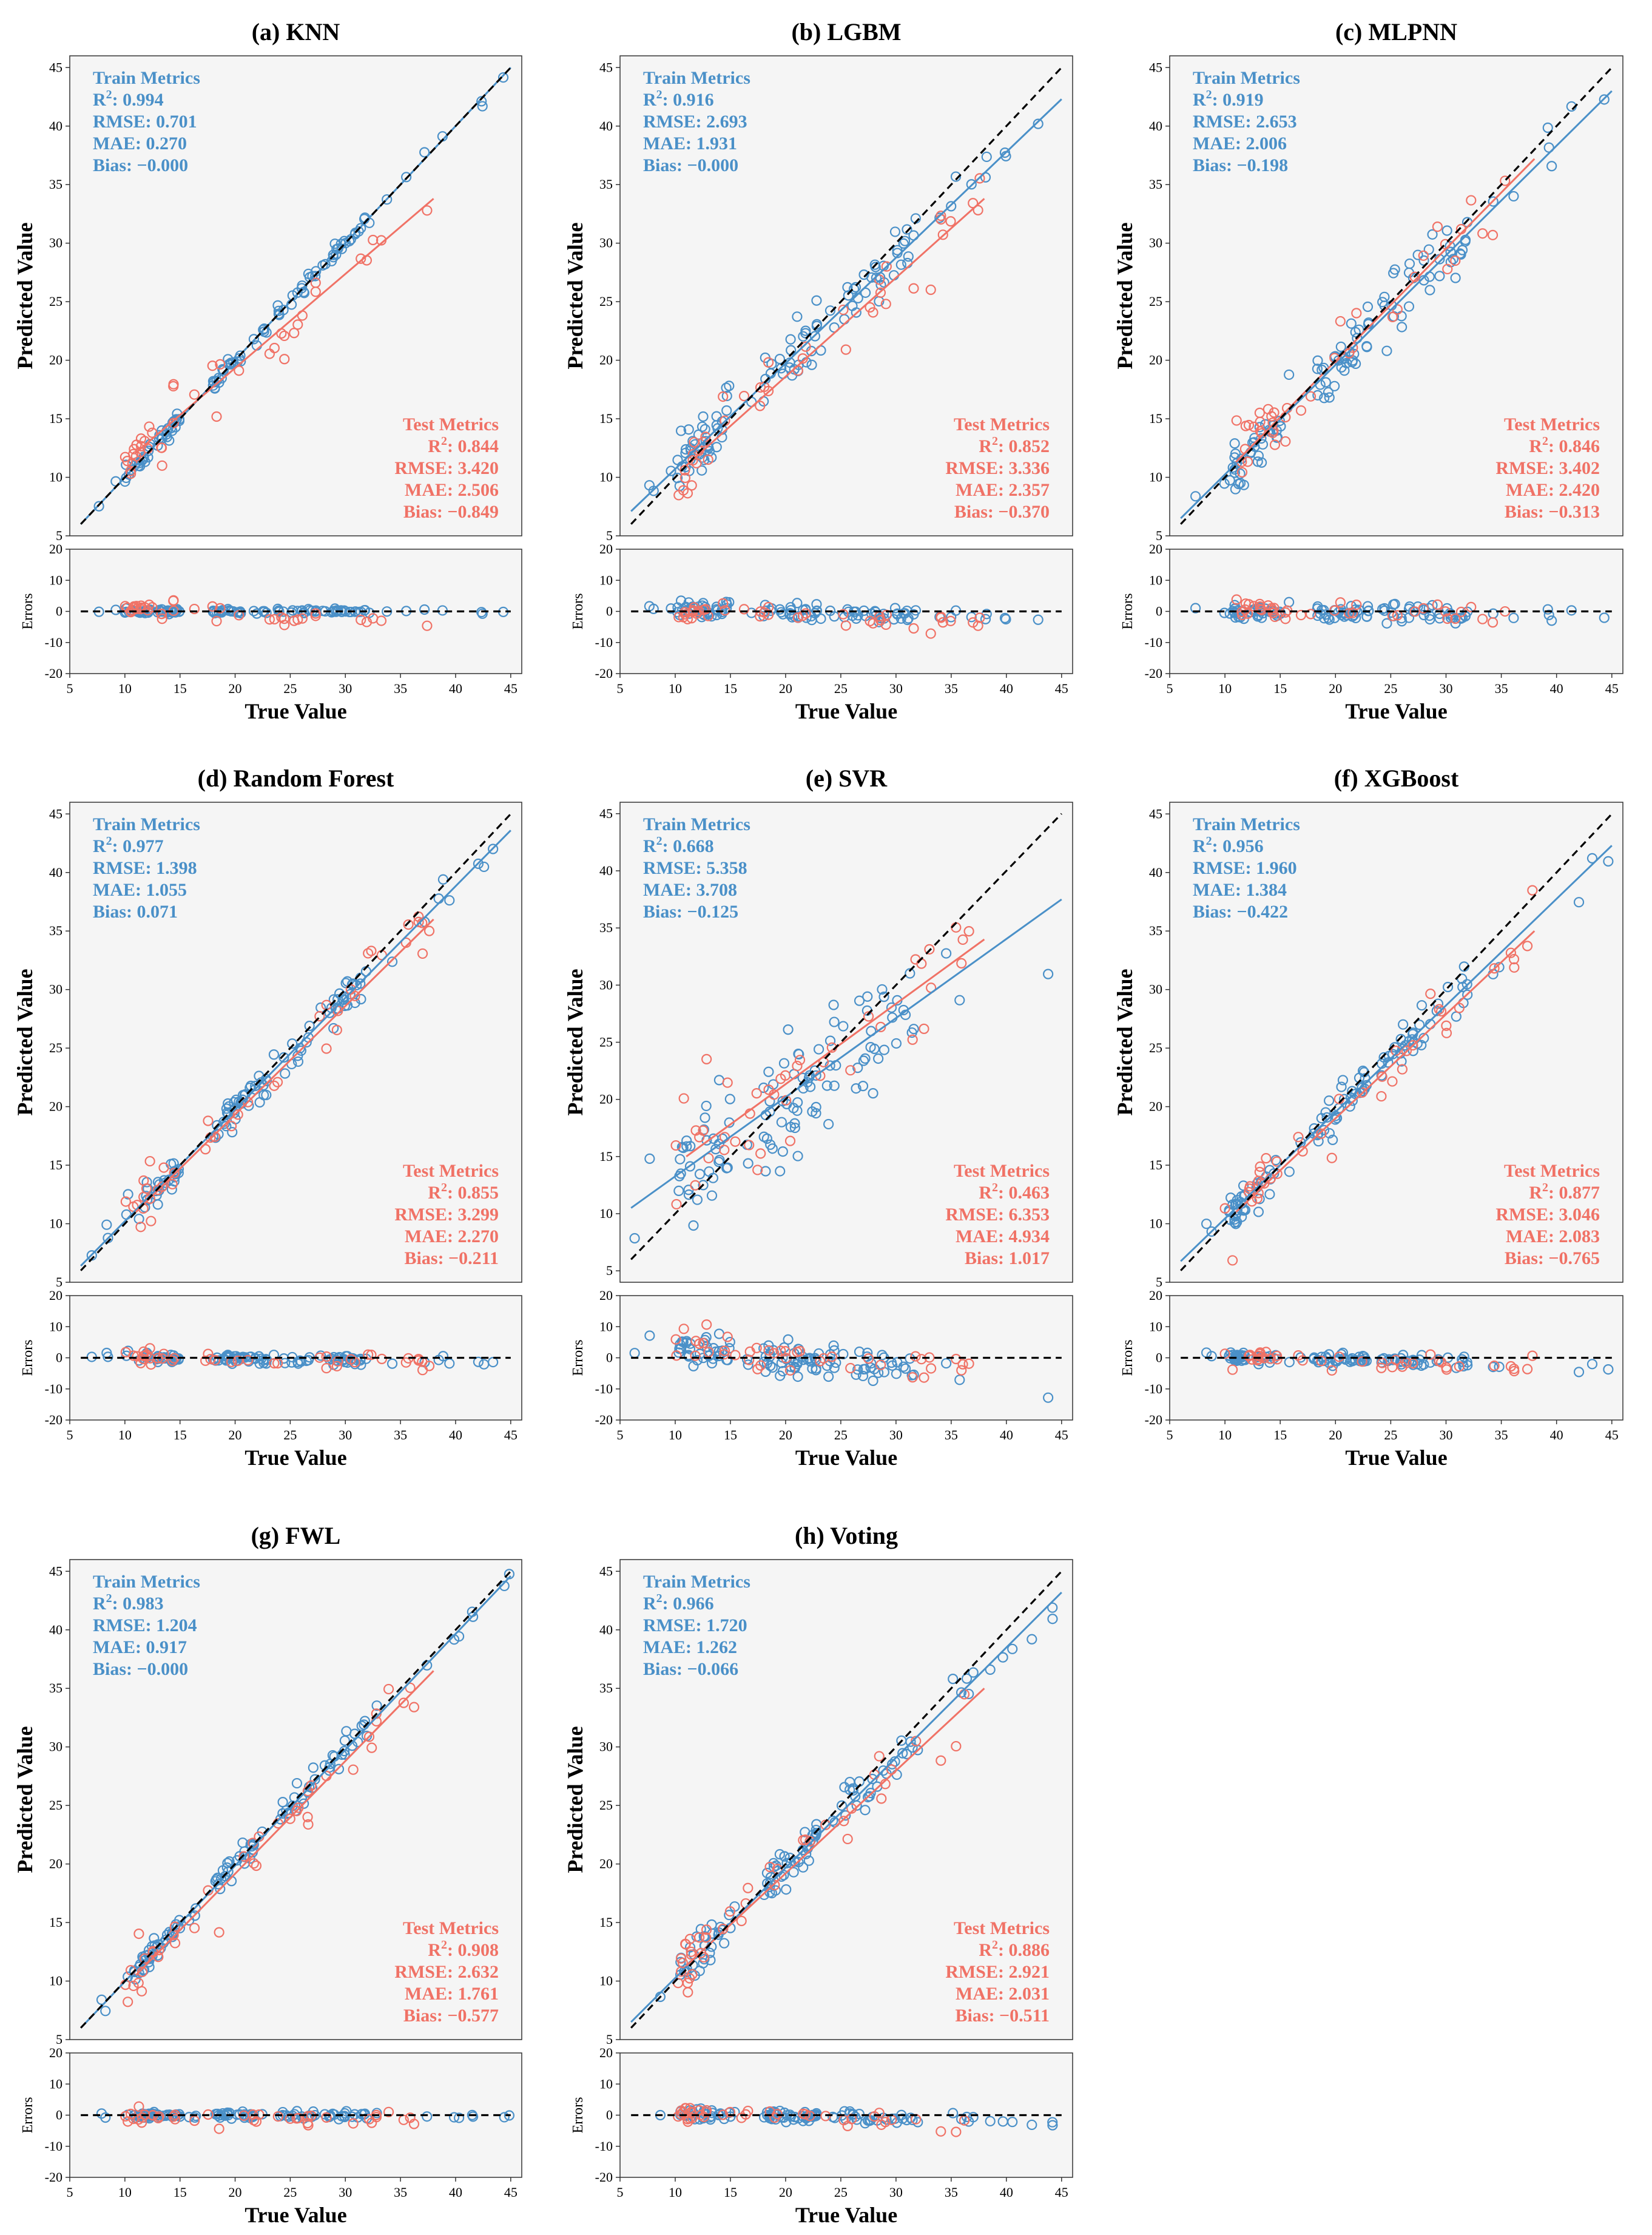 This screenshot has height=2235, width=1652. Describe the element at coordinates (1155, 243) in the screenshot. I see `y-tick-label: 30` at that location.